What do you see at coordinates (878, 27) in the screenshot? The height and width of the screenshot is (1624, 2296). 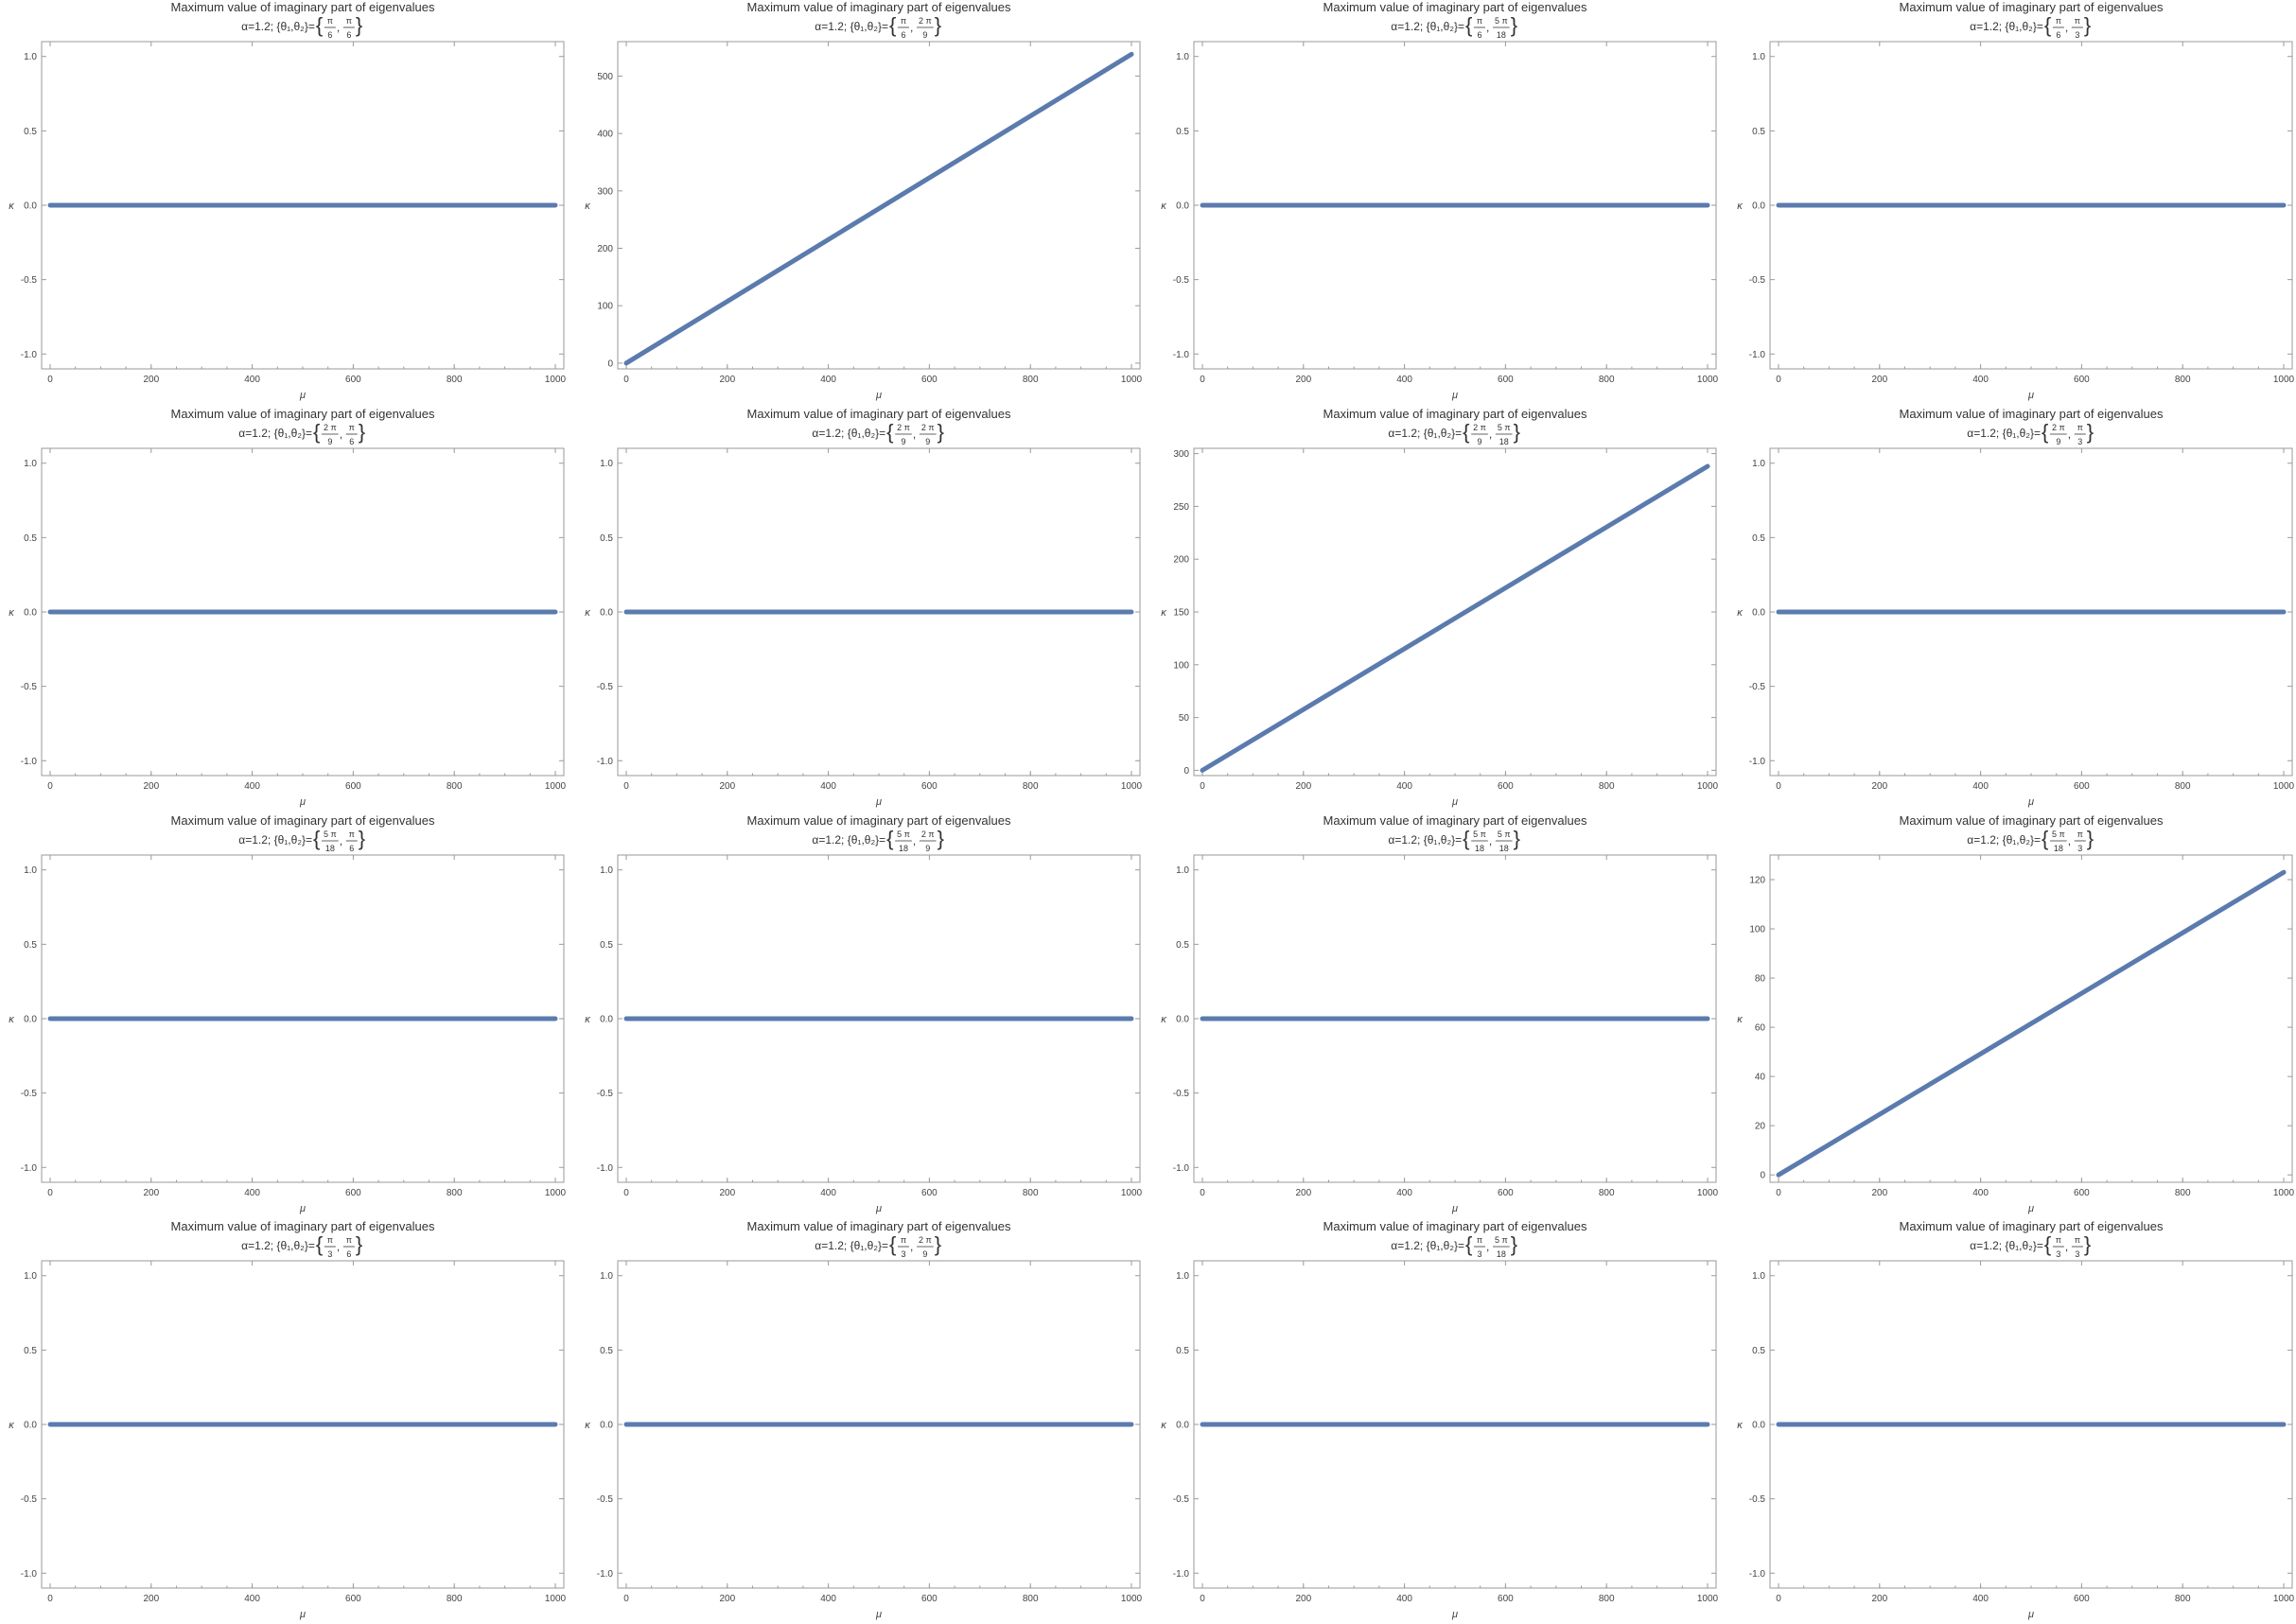 I see `chart-subtitle: α=1.2; {θ₁,θ₂}={π 6, 2 π 9}` at bounding box center [878, 27].